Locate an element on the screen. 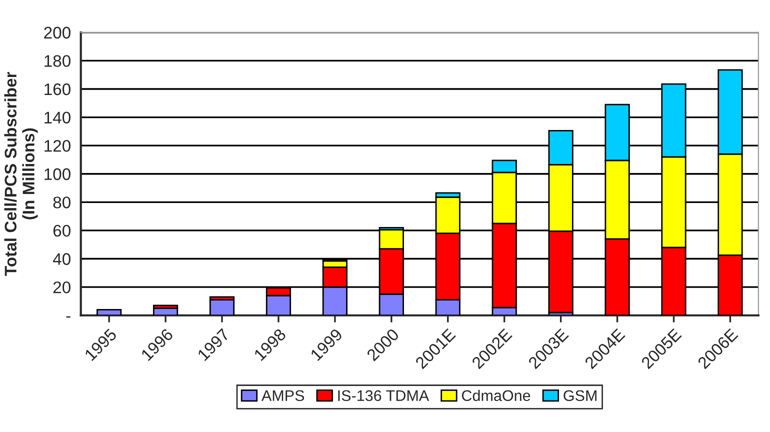 Image resolution: width=770 pixels, height=432 pixels. y-tick-label: 80 is located at coordinates (61, 202).